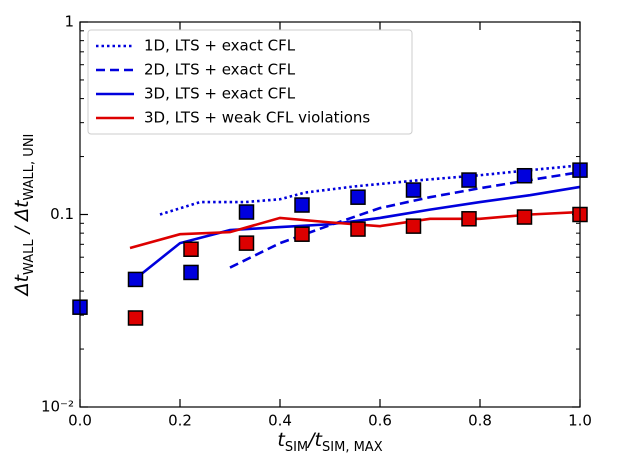  I want to click on xlabel-part: t, so click(281, 440).